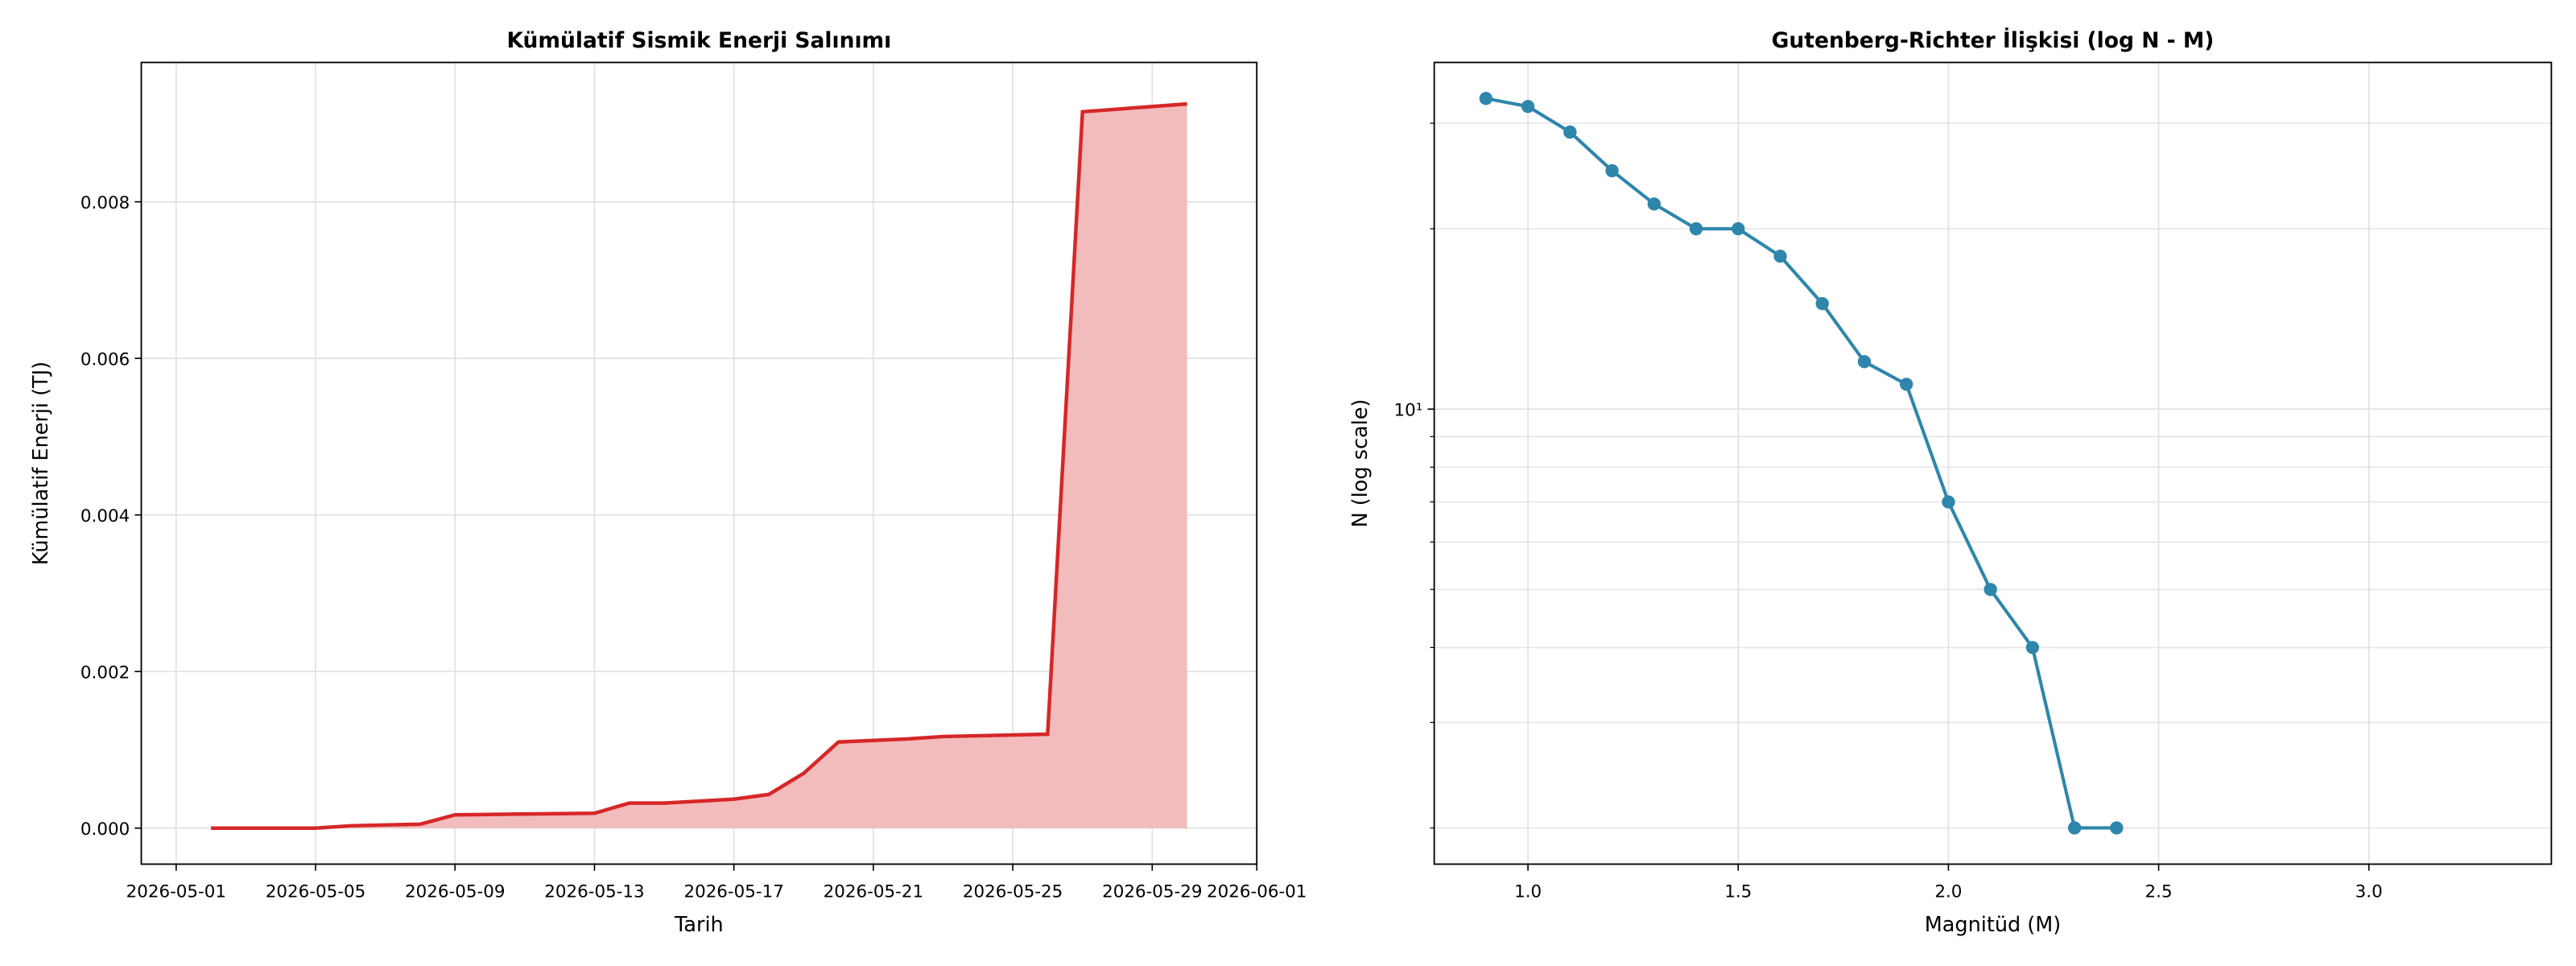 This screenshot has width=2576, height=966. I want to click on x-tick-label: 2026-05-13, so click(594, 891).